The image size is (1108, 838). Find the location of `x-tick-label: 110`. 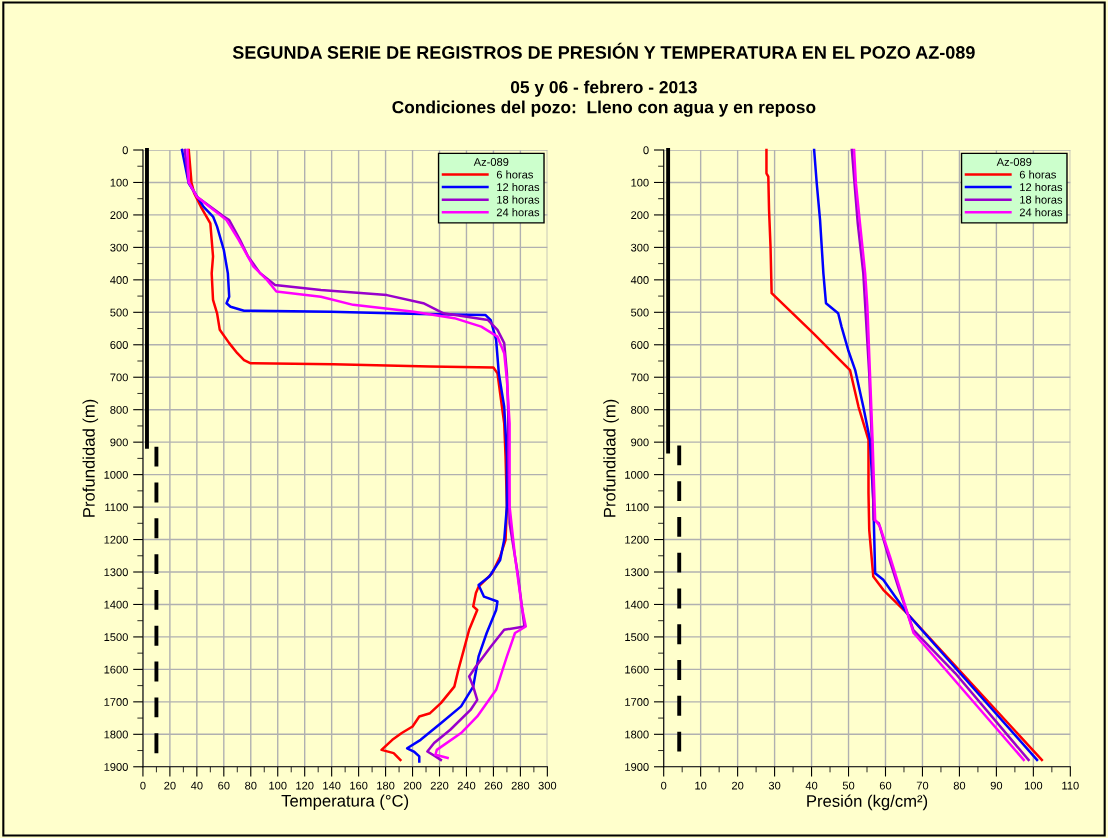

x-tick-label: 110 is located at coordinates (1070, 785).